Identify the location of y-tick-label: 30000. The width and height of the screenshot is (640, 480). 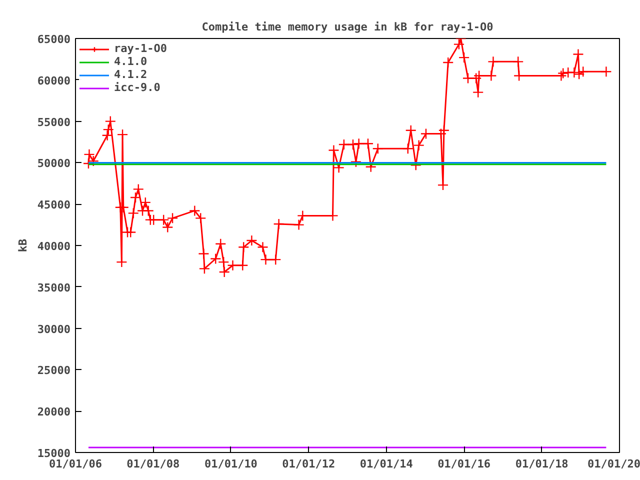
(54, 329).